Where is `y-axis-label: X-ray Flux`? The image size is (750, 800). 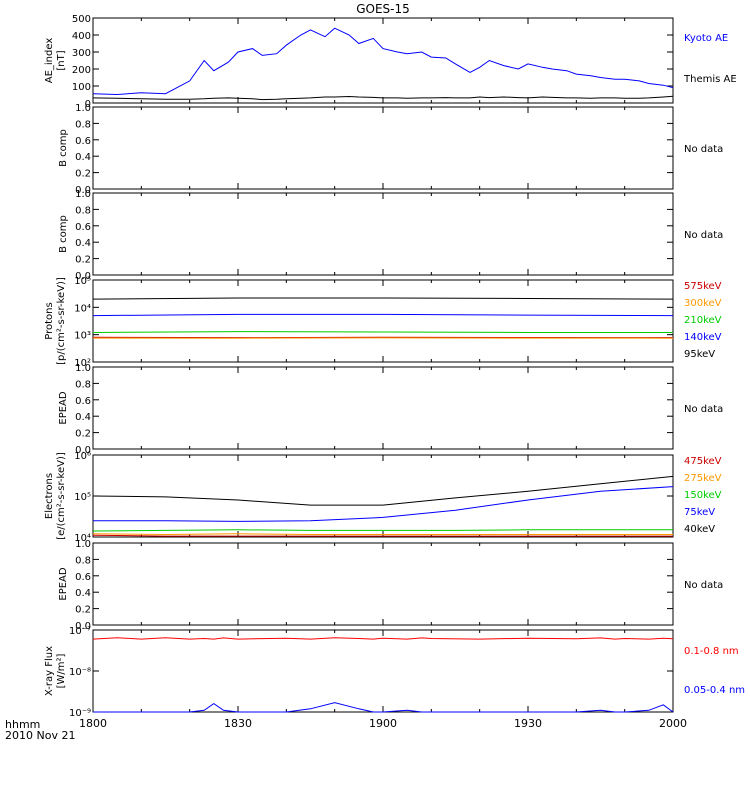 y-axis-label: X-ray Flux is located at coordinates (49, 671).